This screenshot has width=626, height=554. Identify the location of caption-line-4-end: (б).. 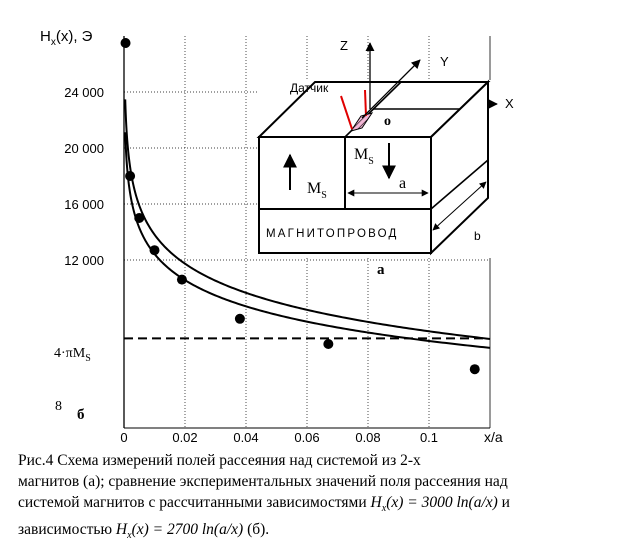
(256, 530).